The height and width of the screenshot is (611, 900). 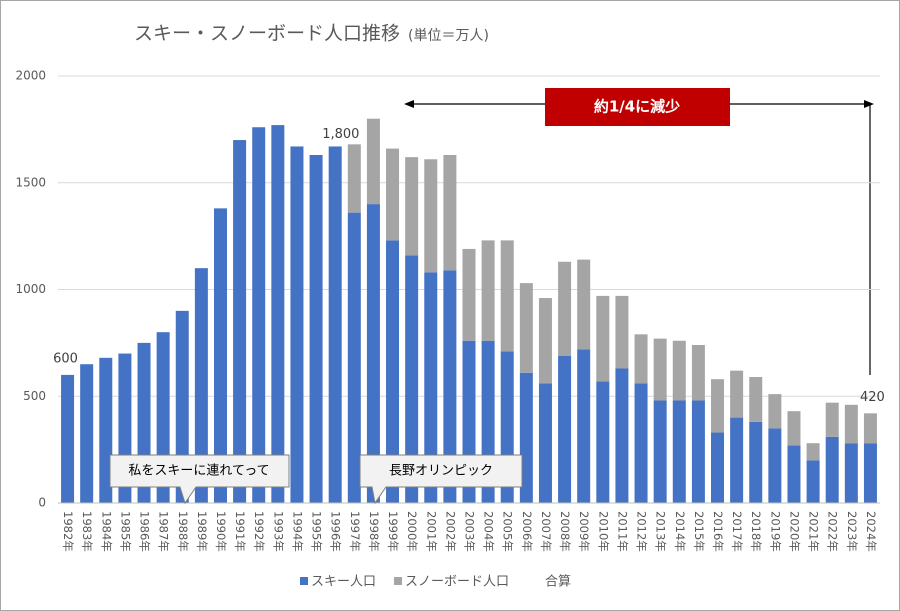 What do you see at coordinates (642, 531) in the screenshot?
I see `x-tick-label: 2012年` at bounding box center [642, 531].